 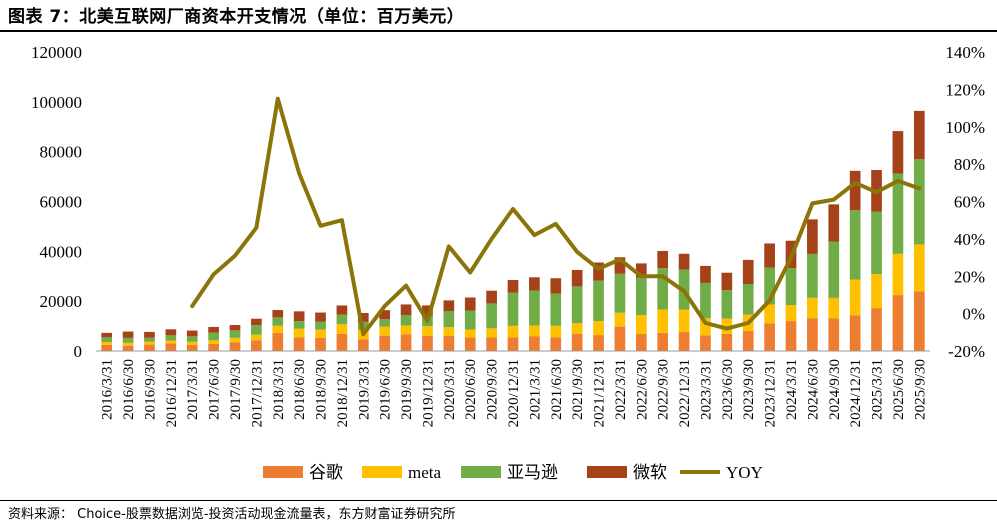 What do you see at coordinates (151, 389) in the screenshot?
I see `x-tick-label: 2016/9/30` at bounding box center [151, 389].